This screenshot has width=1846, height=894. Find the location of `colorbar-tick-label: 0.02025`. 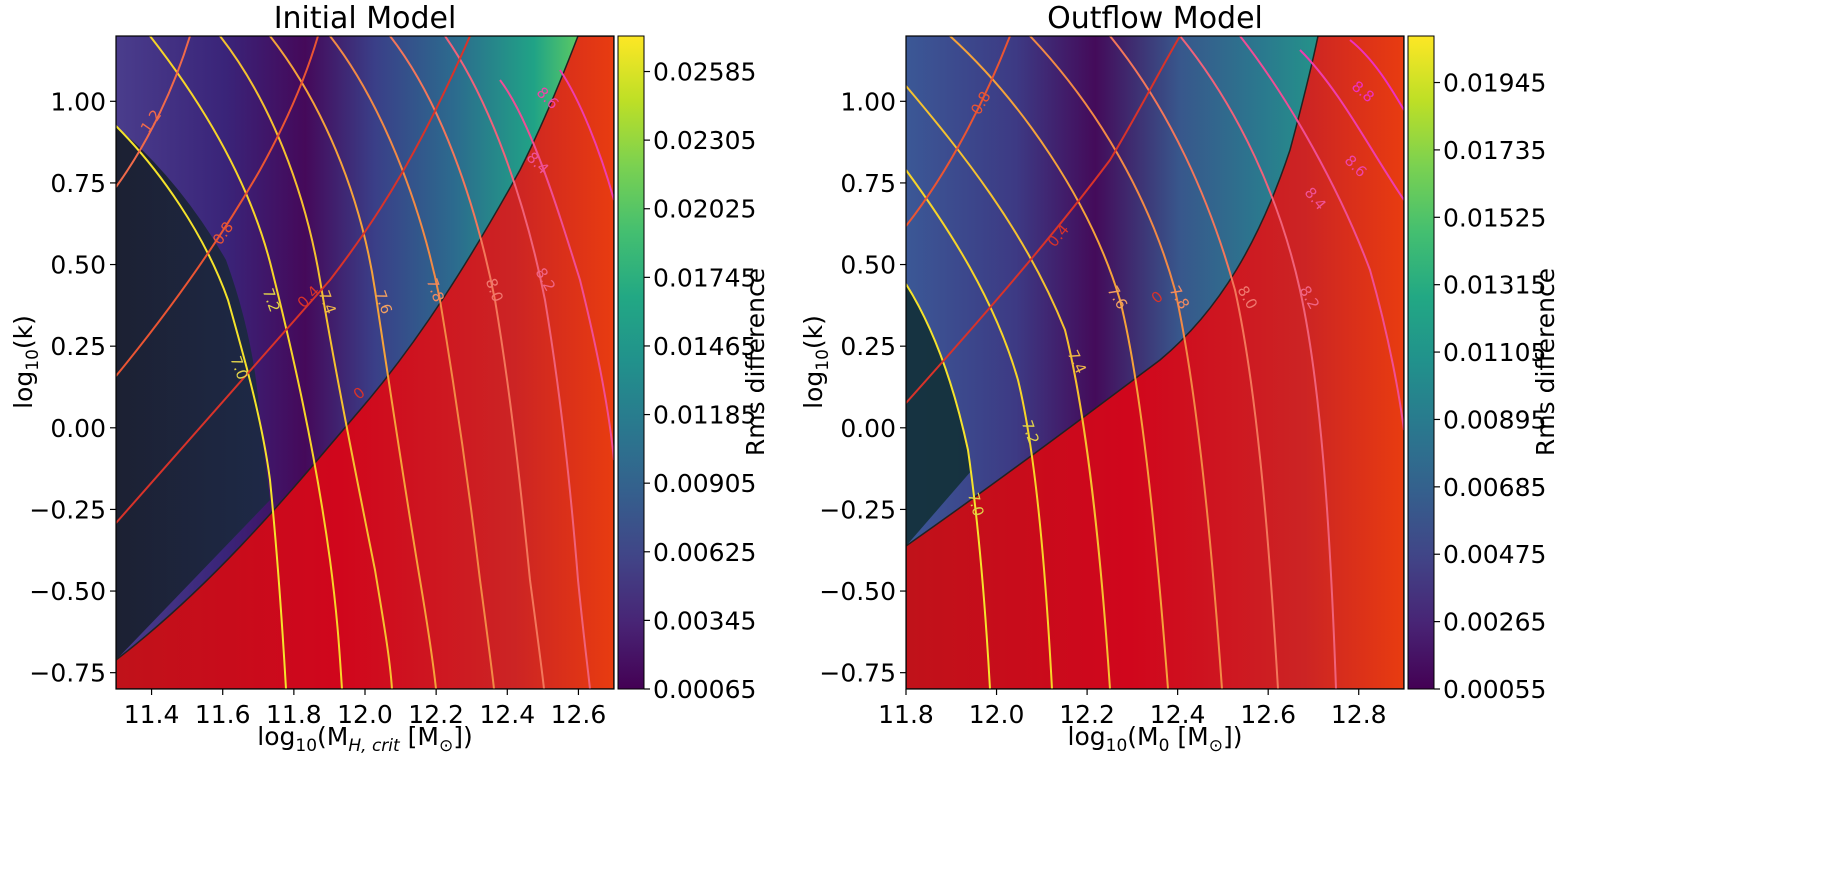

colorbar-tick-label: 0.02025 is located at coordinates (704, 209).